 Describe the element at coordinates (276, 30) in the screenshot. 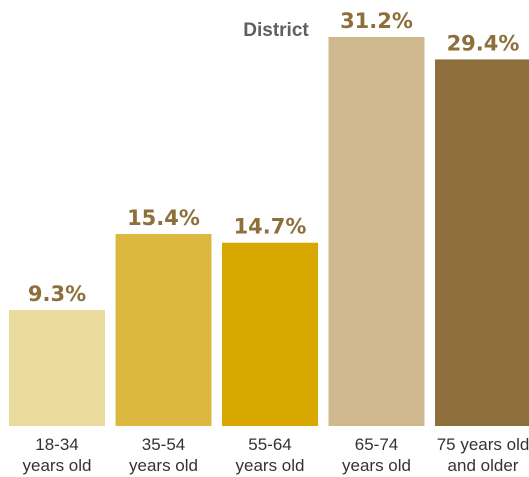

I see `chart-title: District` at that location.